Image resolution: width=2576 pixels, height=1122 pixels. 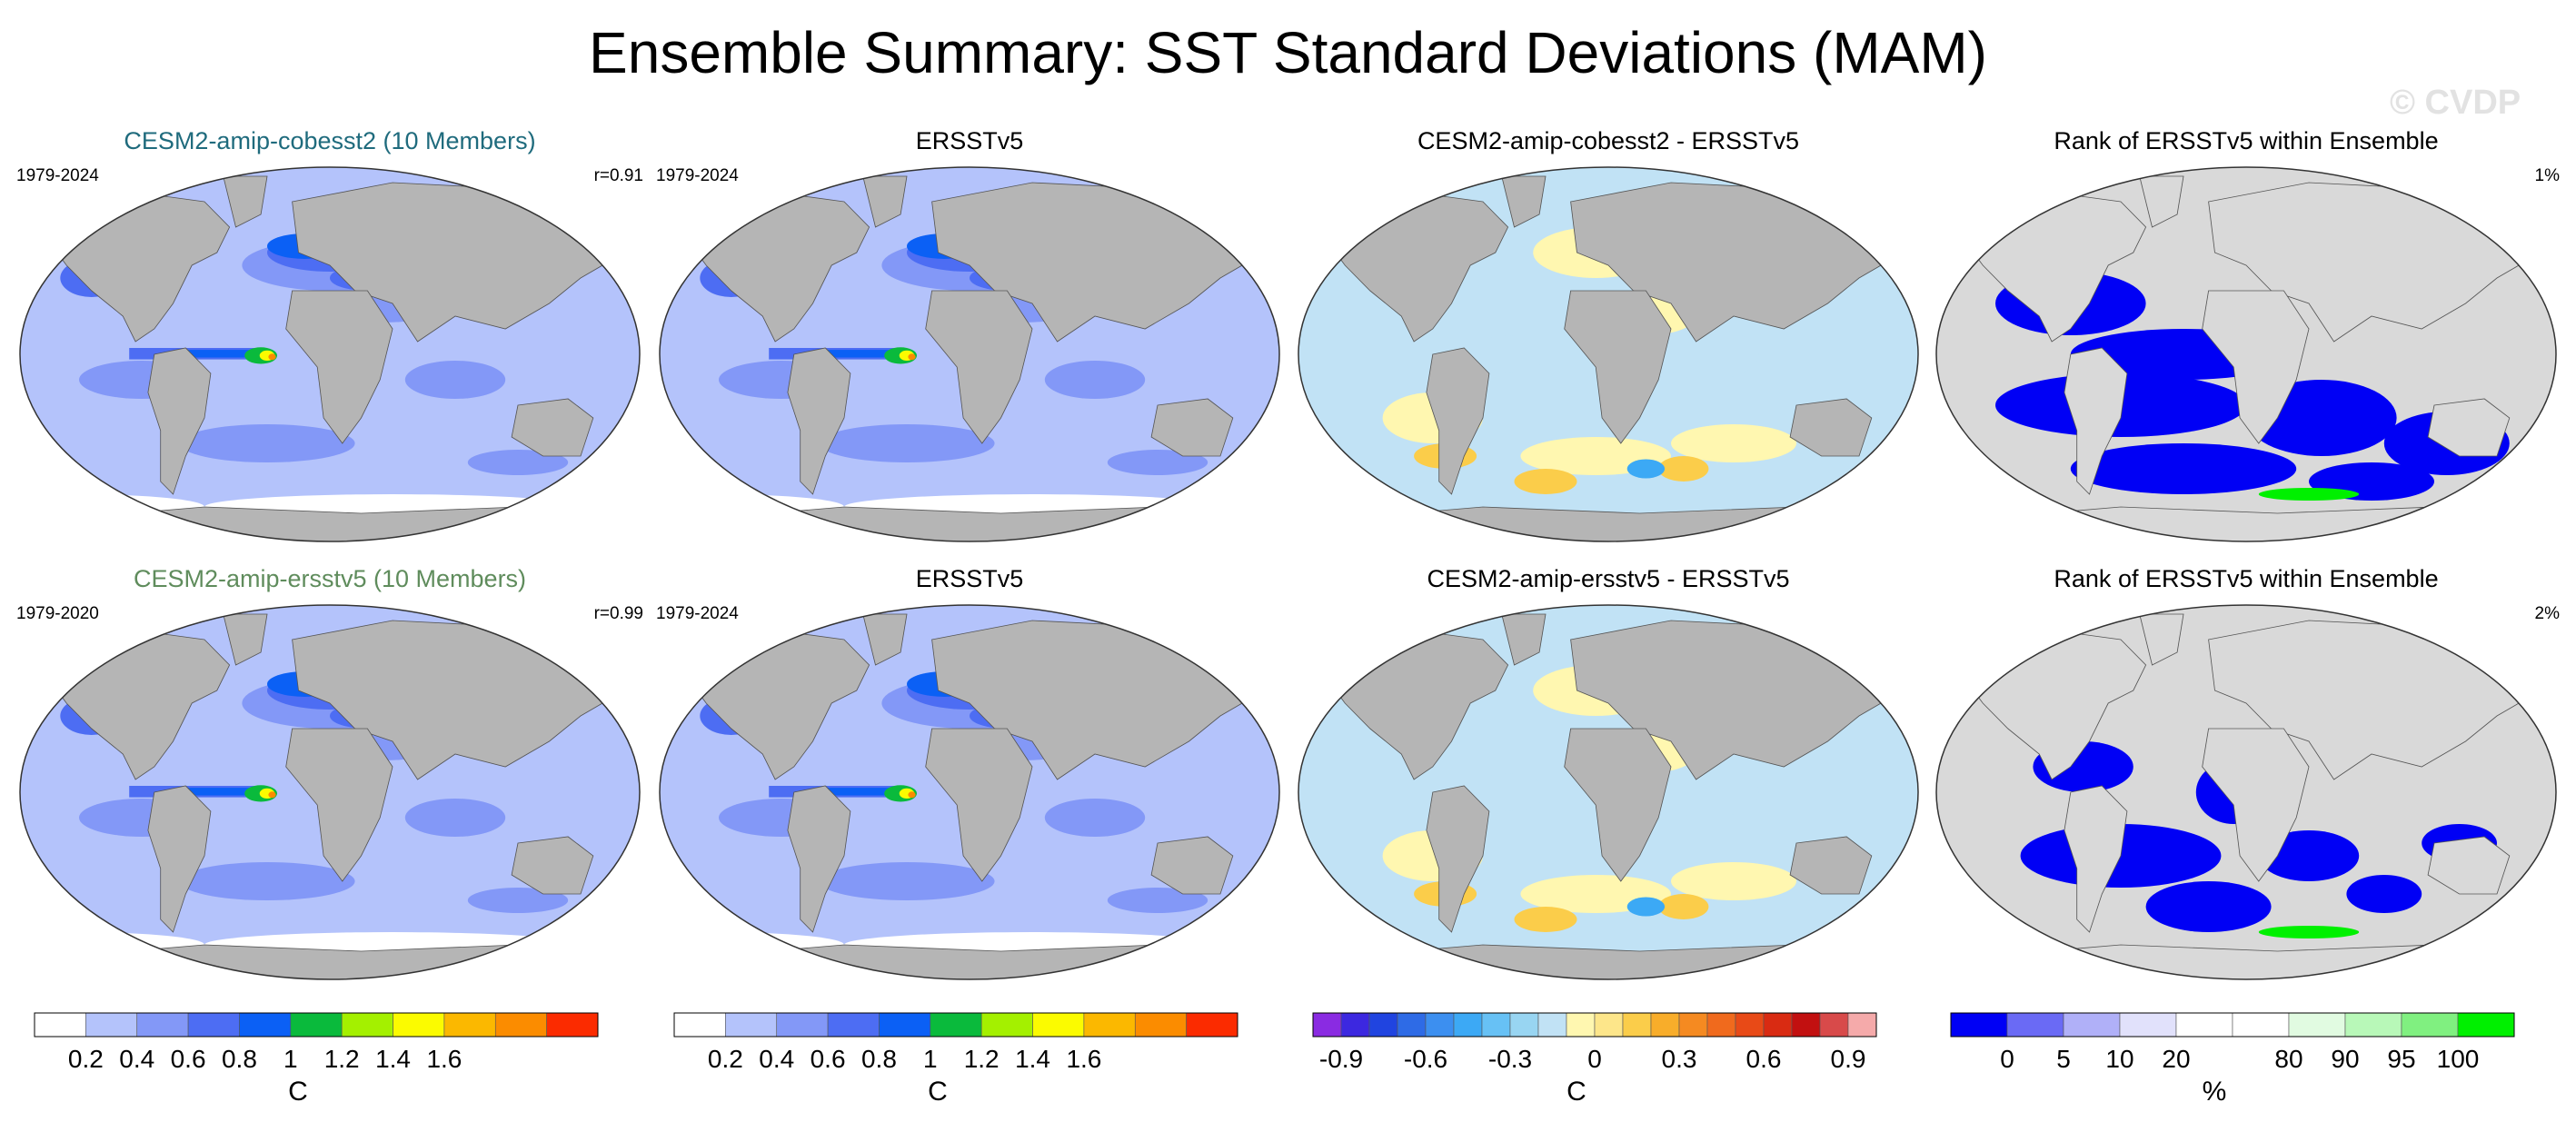 What do you see at coordinates (330, 140) in the screenshot?
I see `panel-title: CESM2-amip-cobesst2 (10 Members)` at bounding box center [330, 140].